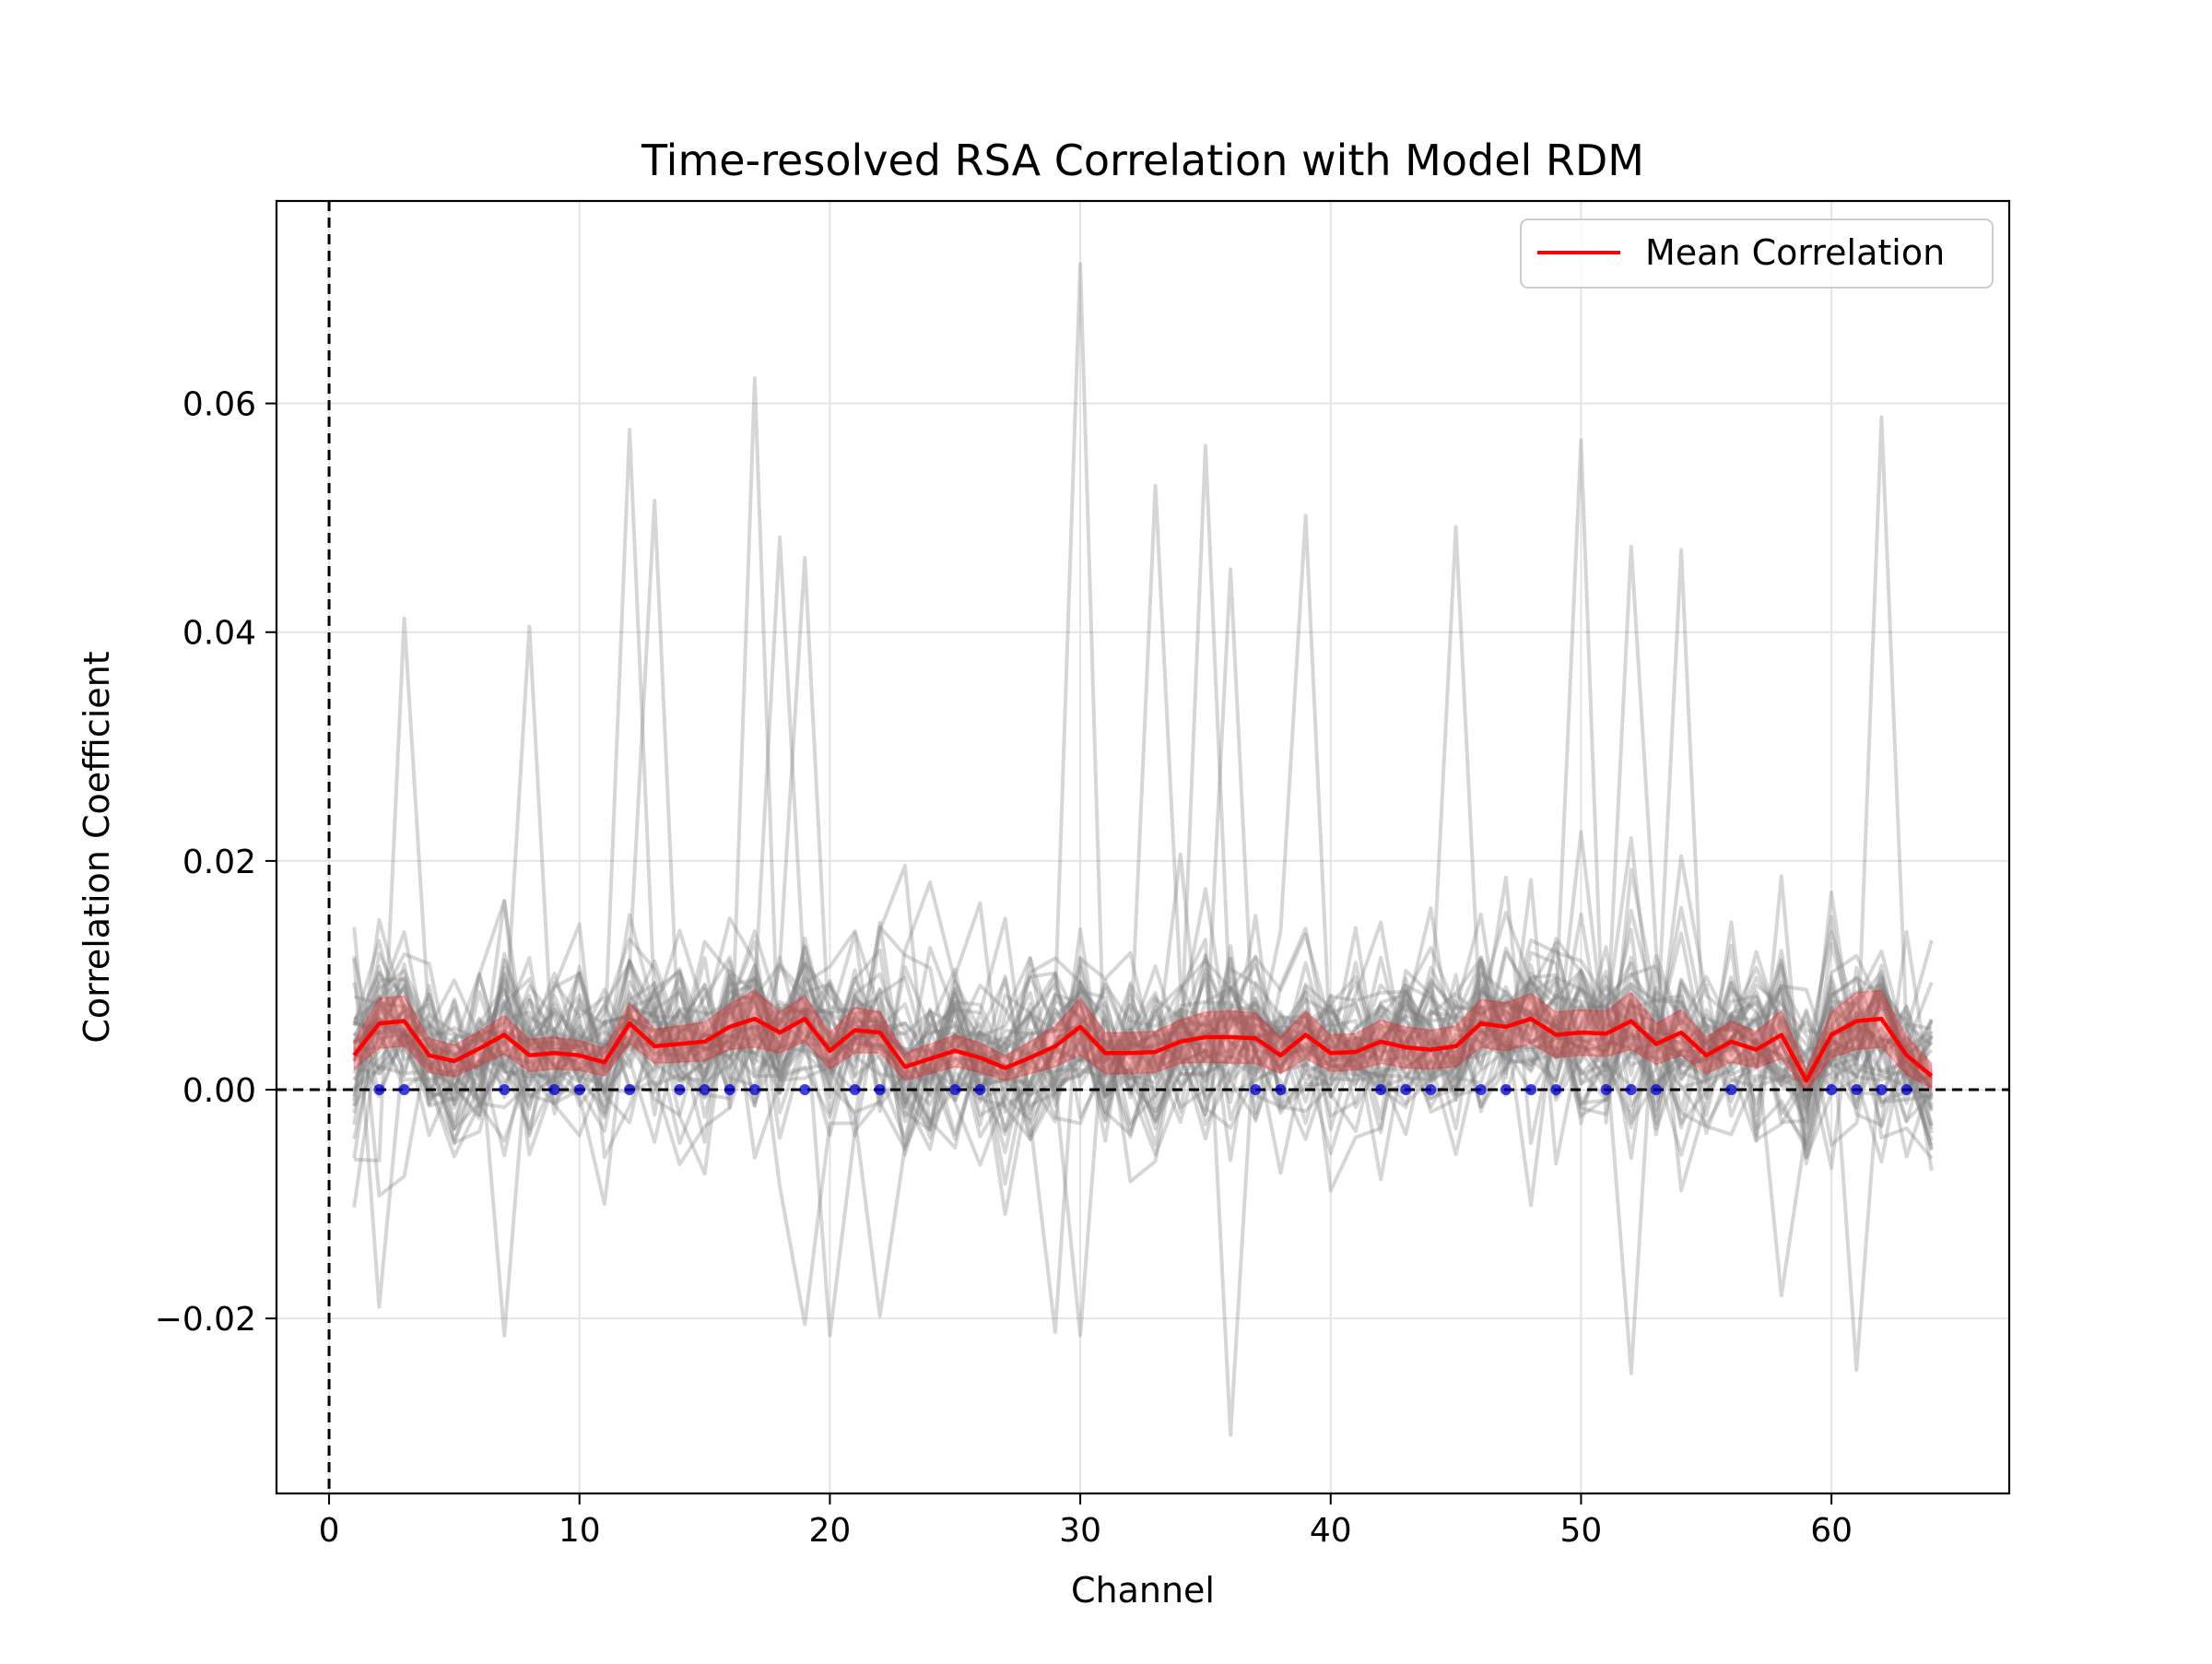  Describe the element at coordinates (1581, 1531) in the screenshot. I see `x-tick-label: 50` at that location.